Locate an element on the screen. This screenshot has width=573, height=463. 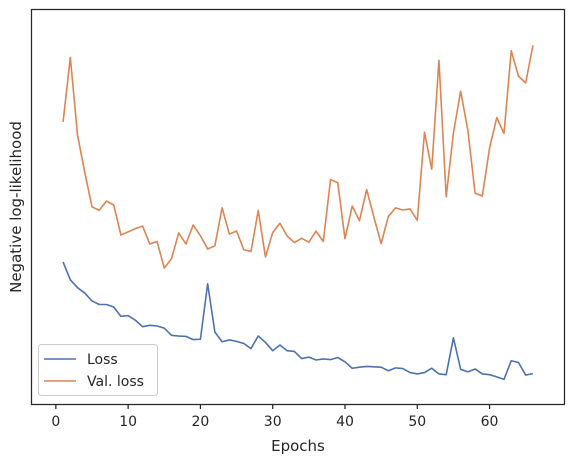
legend: Loss Val. loss is located at coordinates (98, 370).